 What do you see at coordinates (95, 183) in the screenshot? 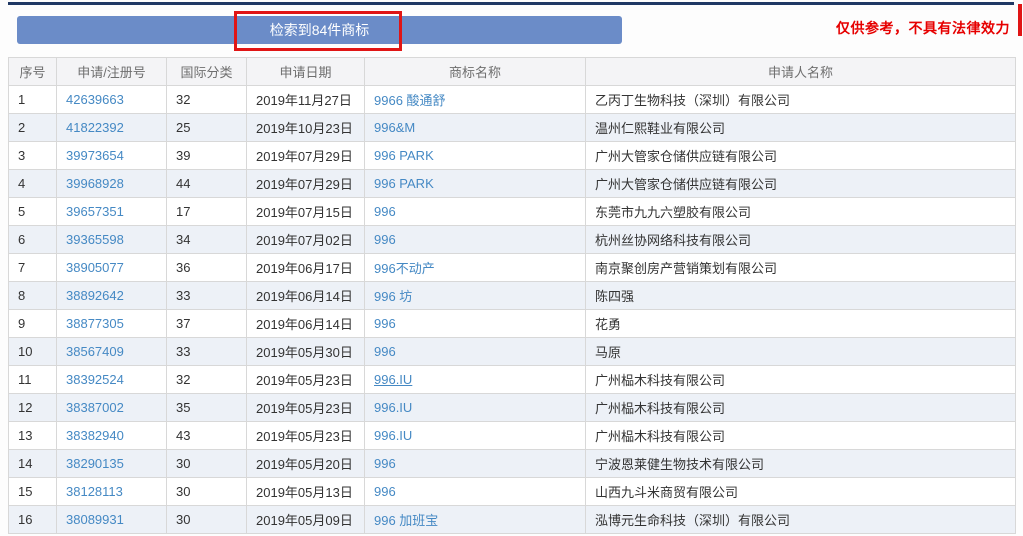
I see `cell-reg-no-link: 39968928` at bounding box center [95, 183].